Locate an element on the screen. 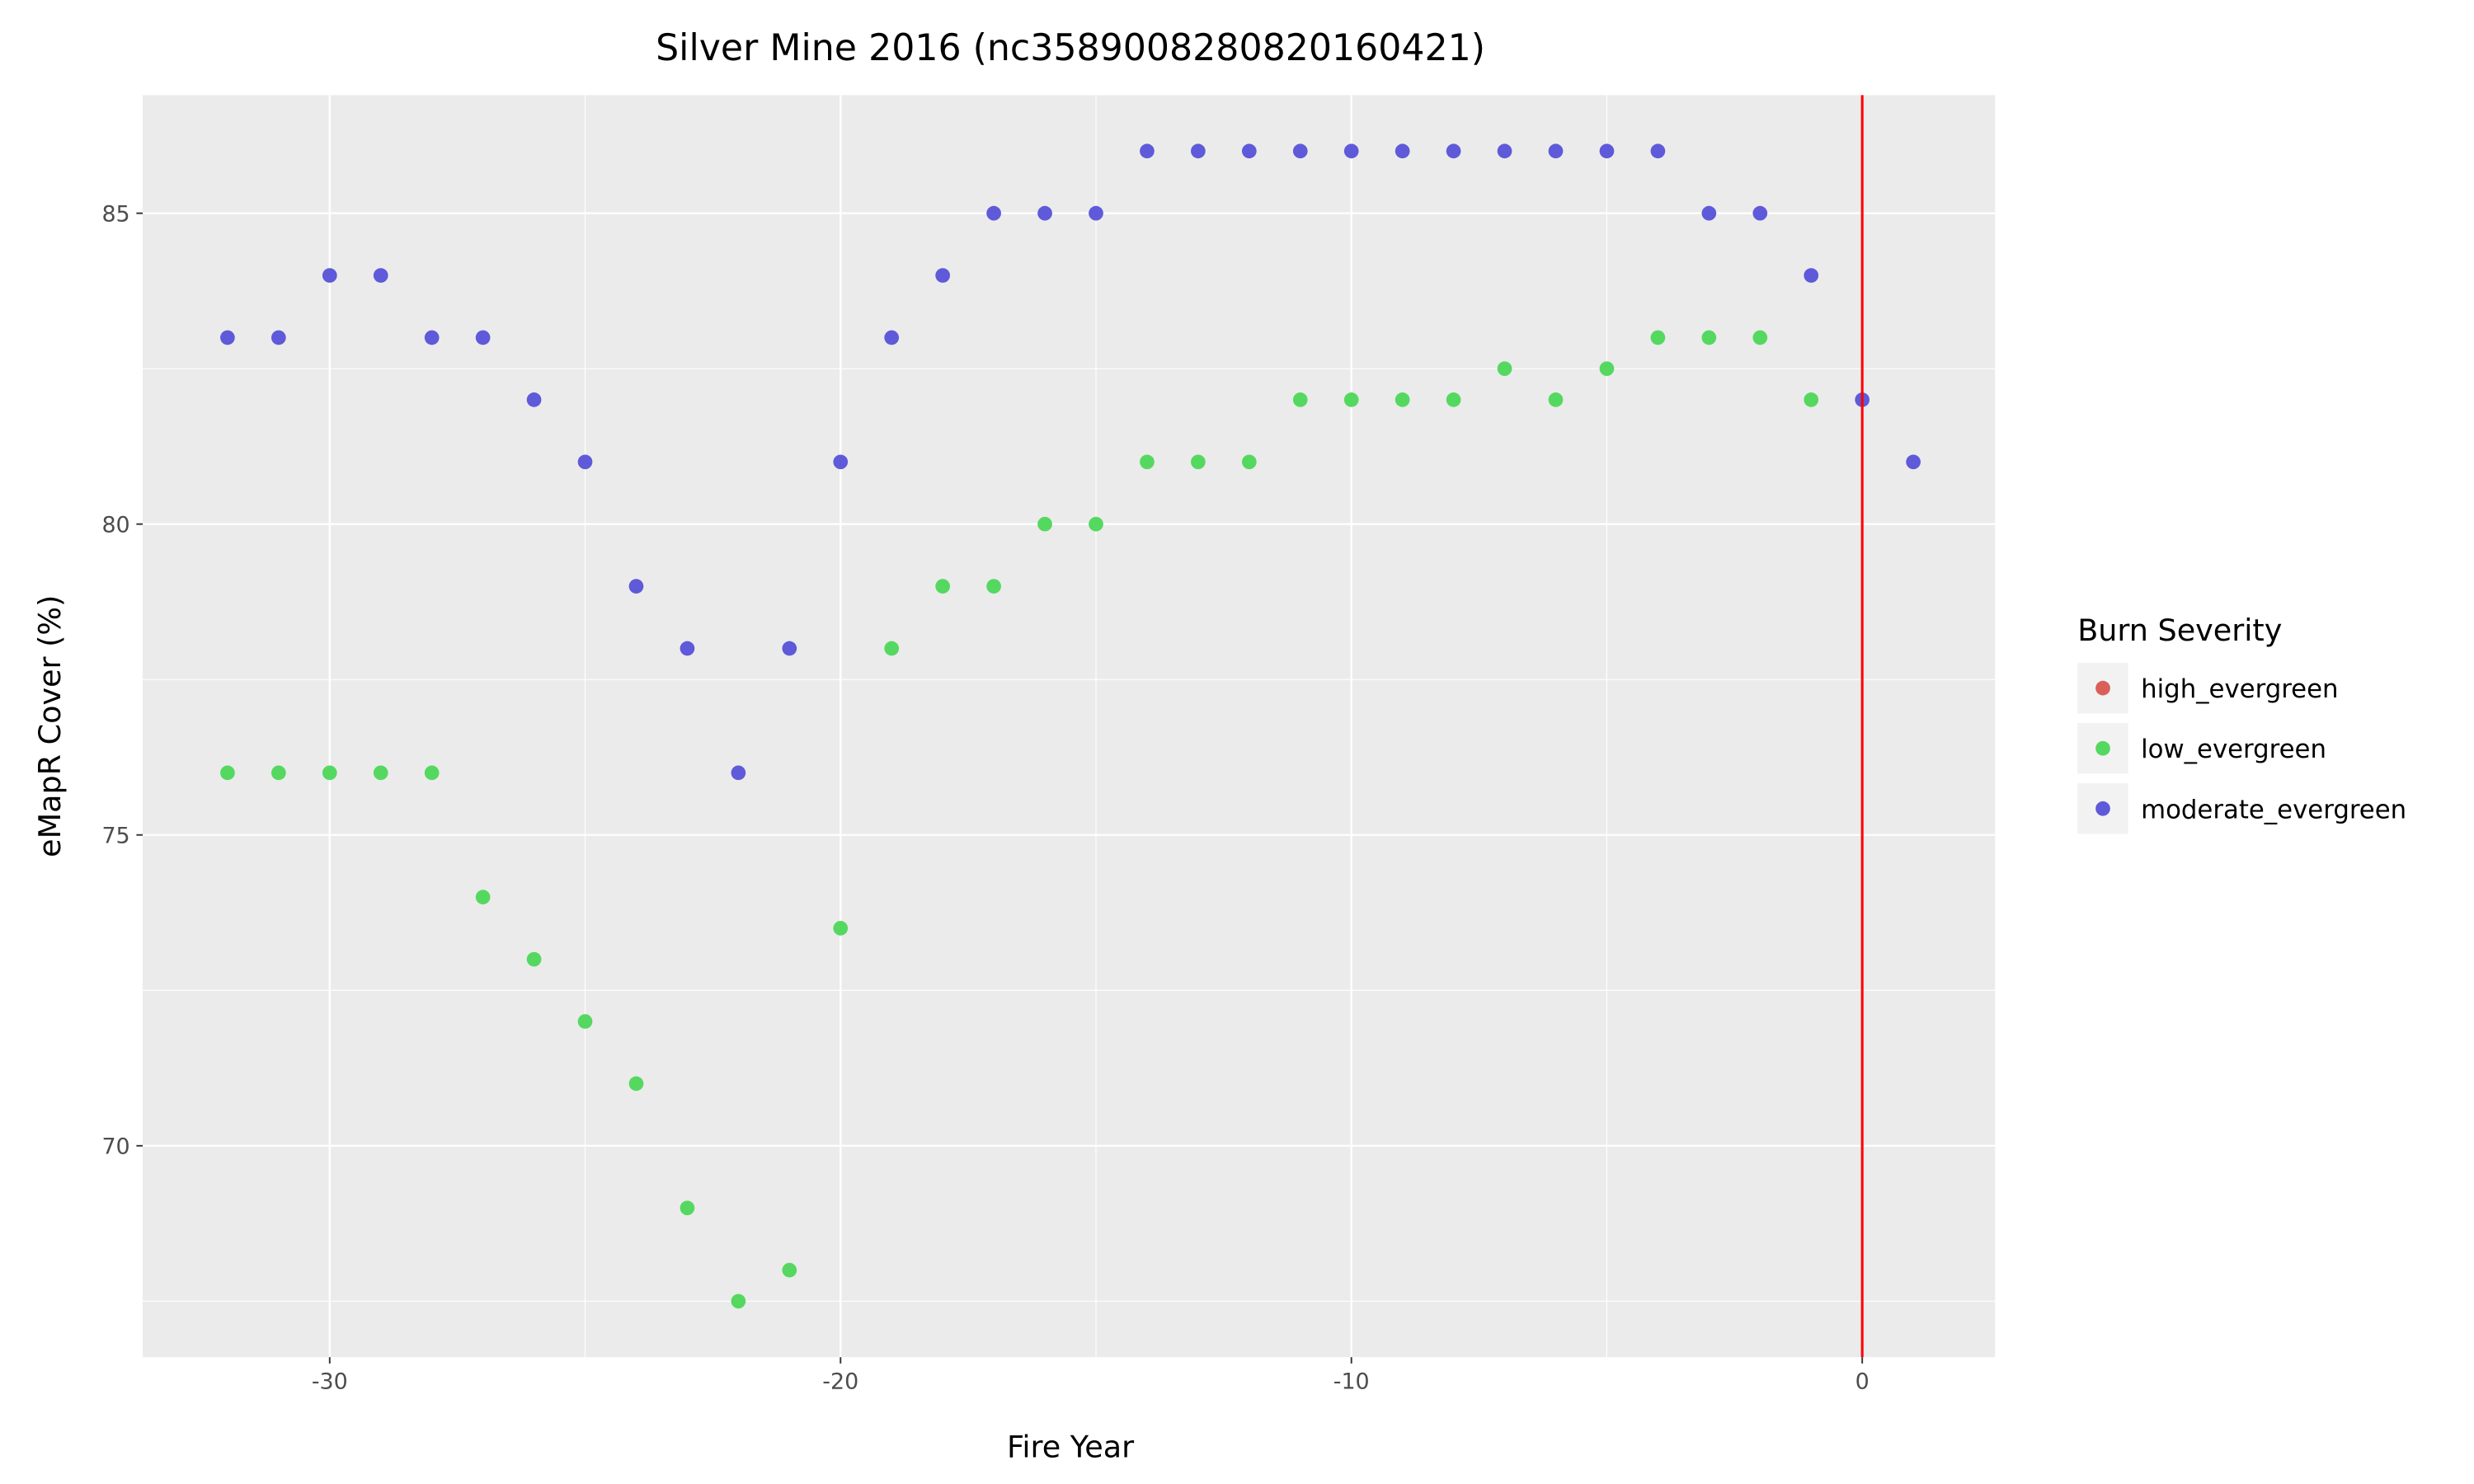  legend-title: Burn Severity is located at coordinates (2179, 630).